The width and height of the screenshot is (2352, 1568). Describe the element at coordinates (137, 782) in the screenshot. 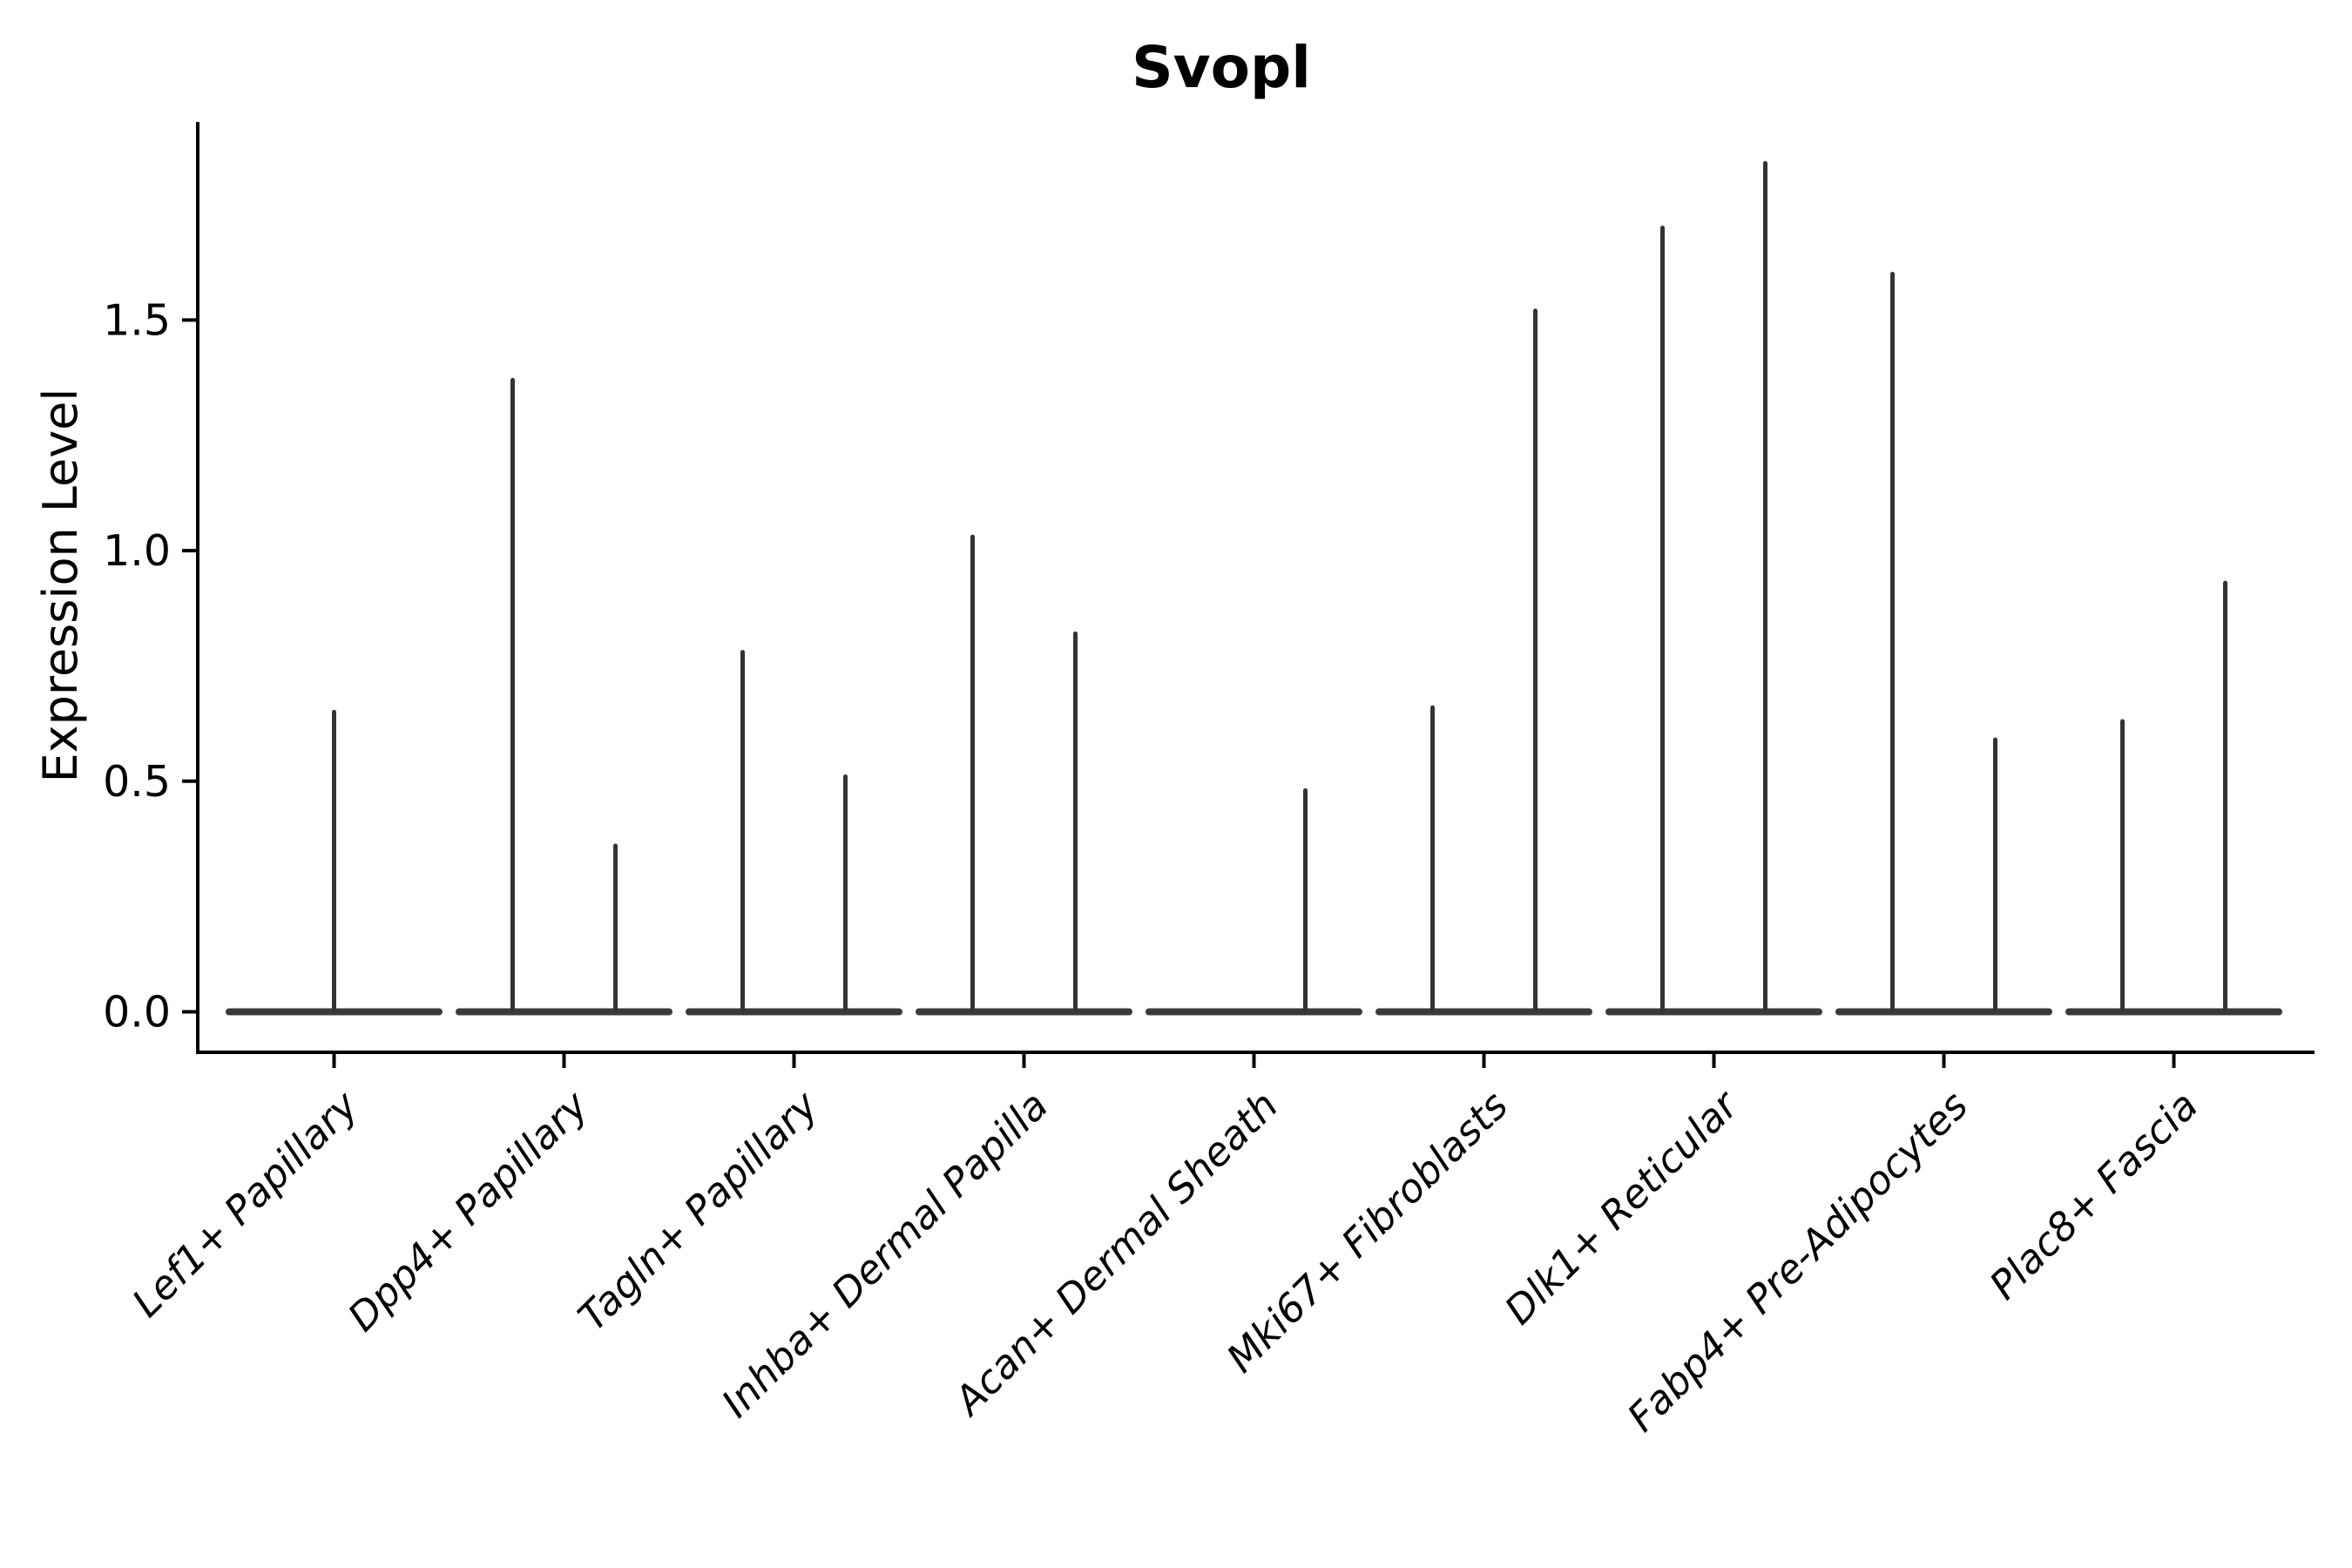

I see `y-tick-label: 0.5` at that location.